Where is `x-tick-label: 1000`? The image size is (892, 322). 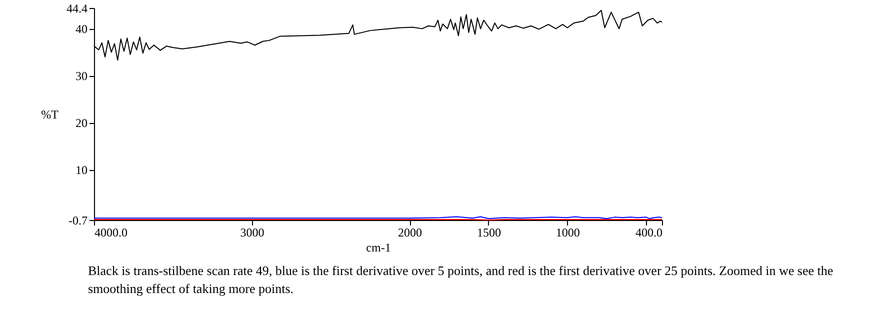
x-tick-label: 1000 is located at coordinates (568, 233).